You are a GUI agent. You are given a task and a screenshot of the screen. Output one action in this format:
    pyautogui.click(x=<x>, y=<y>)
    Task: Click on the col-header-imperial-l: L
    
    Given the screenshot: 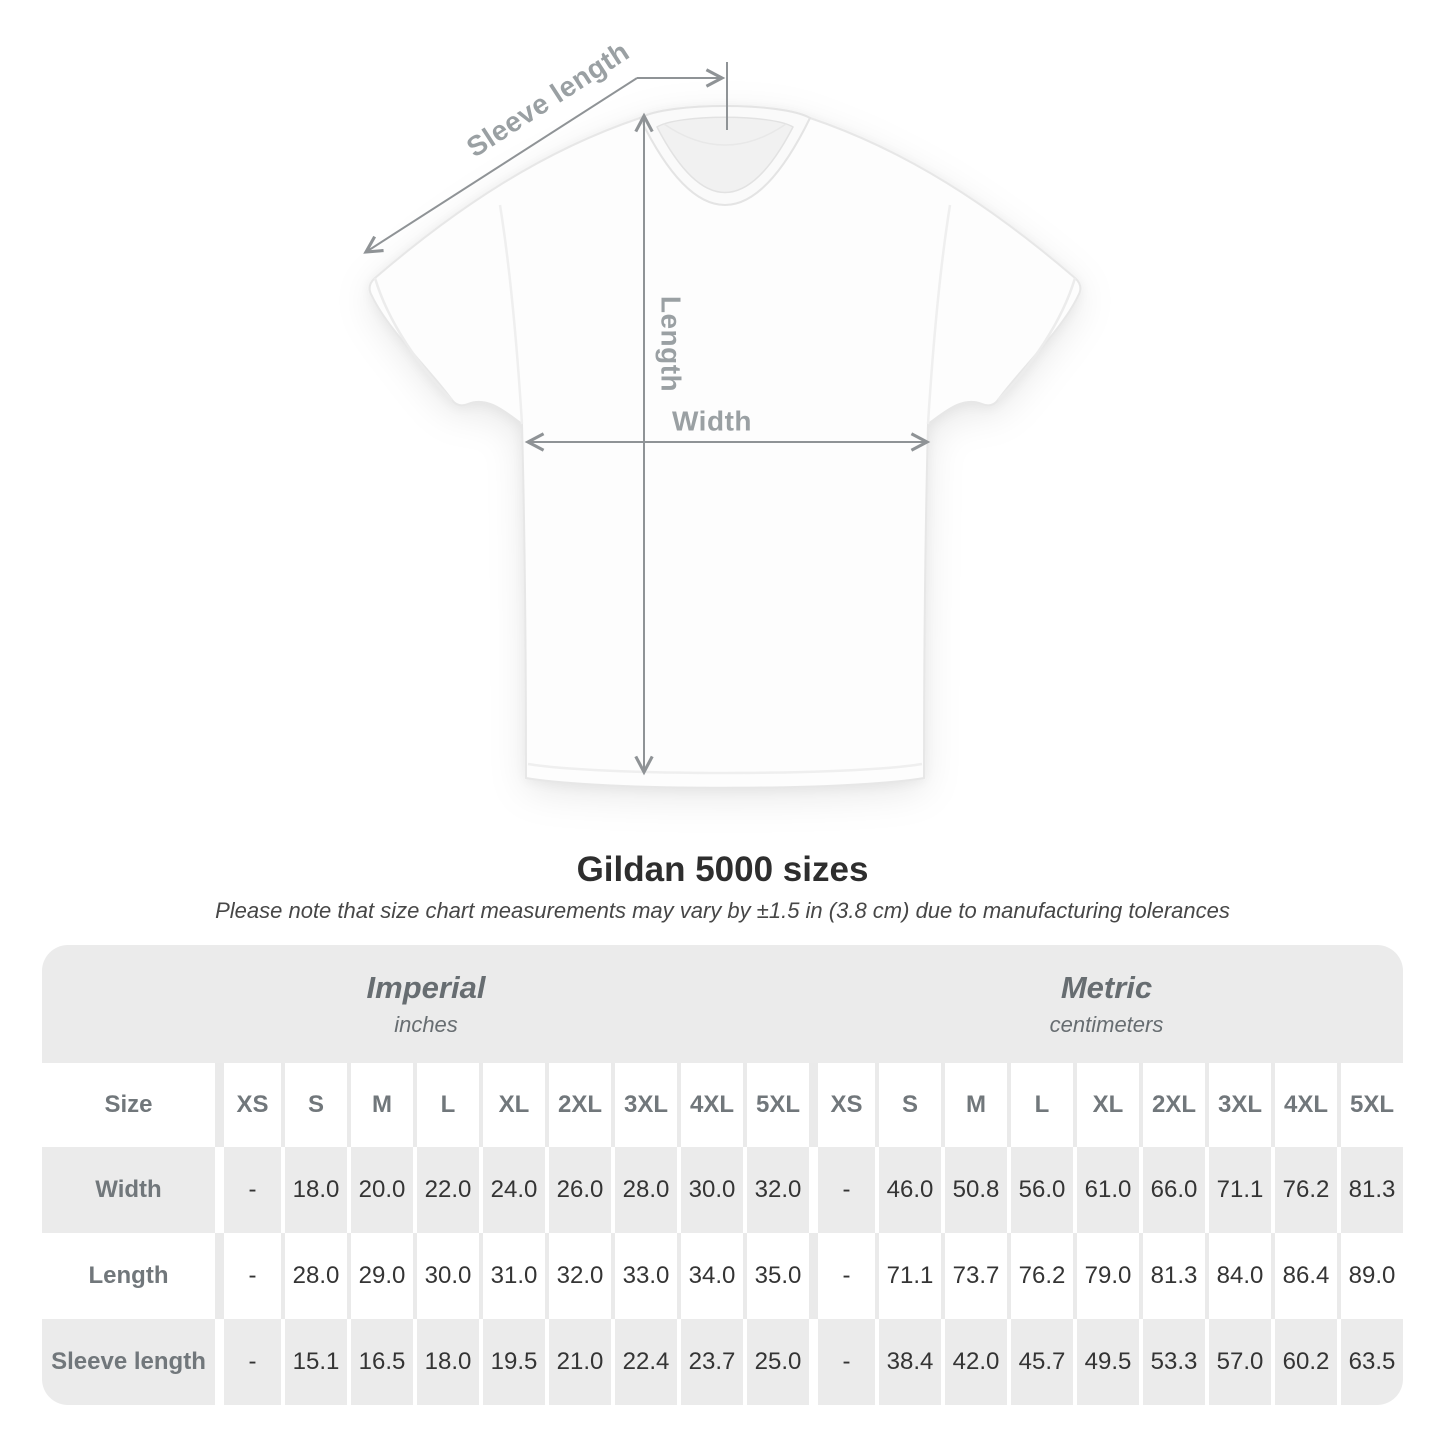 What is the action you would take?
    pyautogui.click(x=446, y=1105)
    